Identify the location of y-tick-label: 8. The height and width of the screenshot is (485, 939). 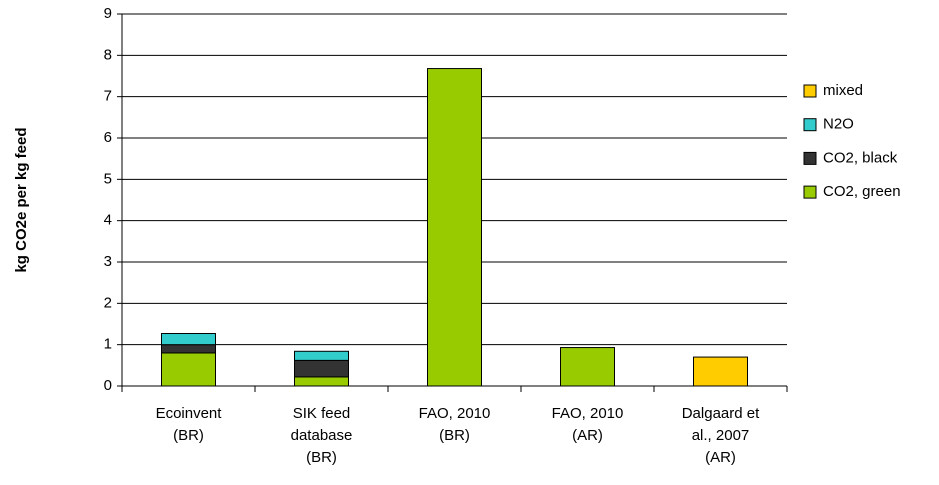
(108, 54).